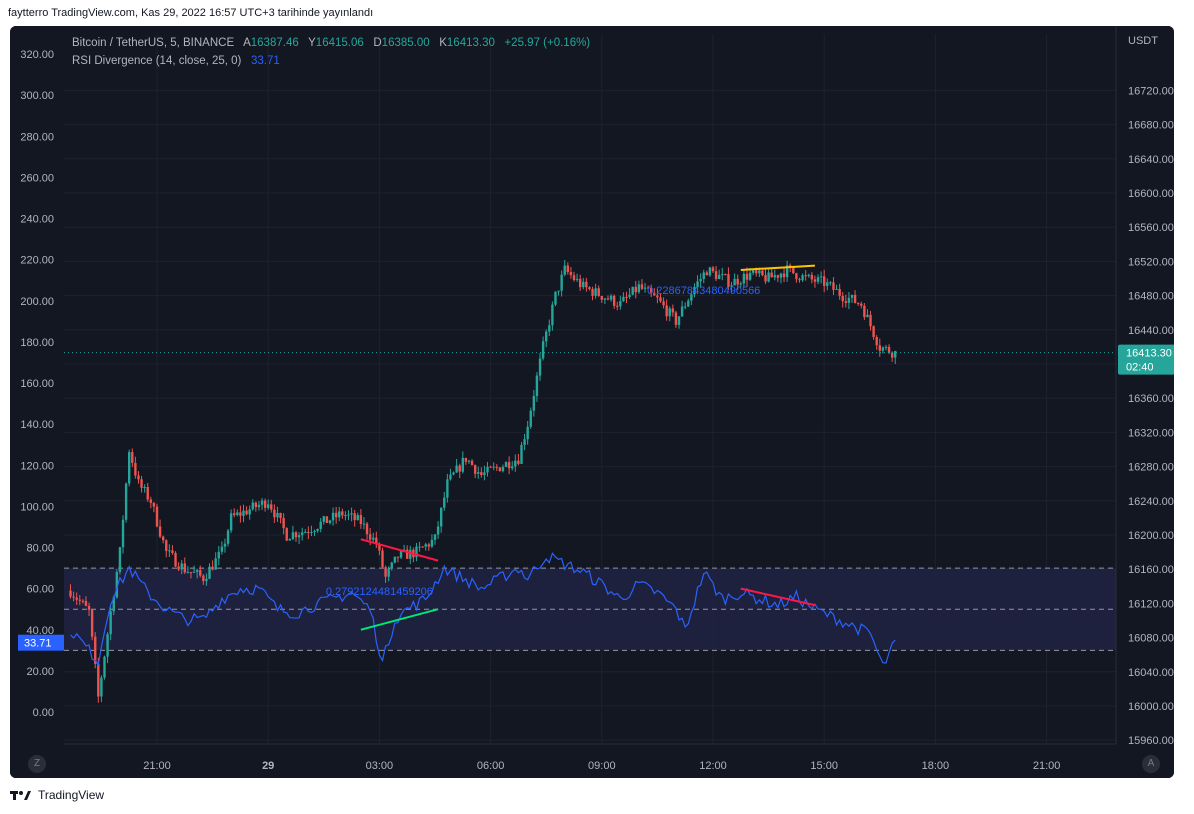 The width and height of the screenshot is (1194, 814). What do you see at coordinates (1151, 433) in the screenshot?
I see `price-tick-label: 16320.00` at bounding box center [1151, 433].